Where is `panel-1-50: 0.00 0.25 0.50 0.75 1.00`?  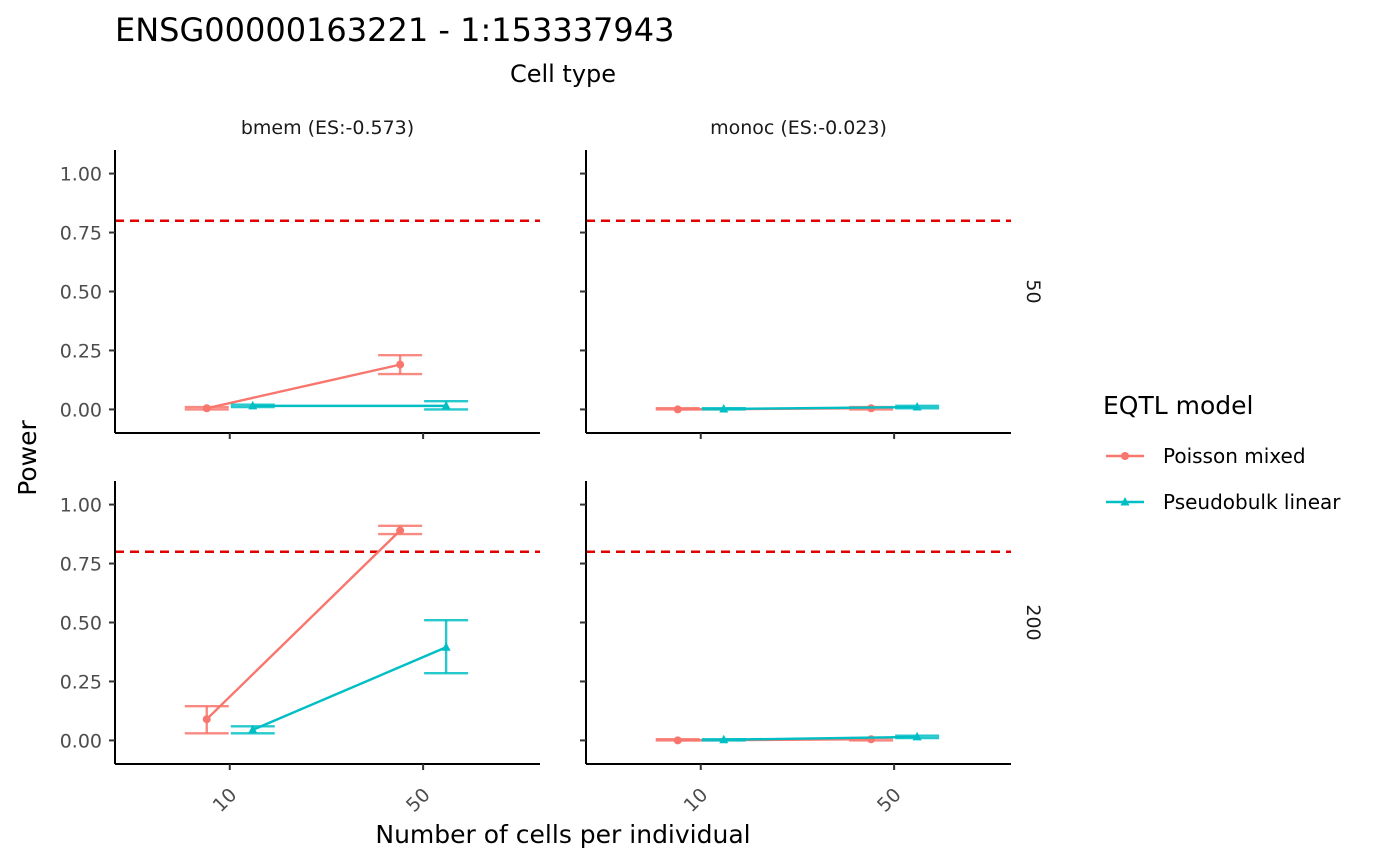 panel-1-50: 0.00 0.25 0.50 0.75 1.00 is located at coordinates (300, 294).